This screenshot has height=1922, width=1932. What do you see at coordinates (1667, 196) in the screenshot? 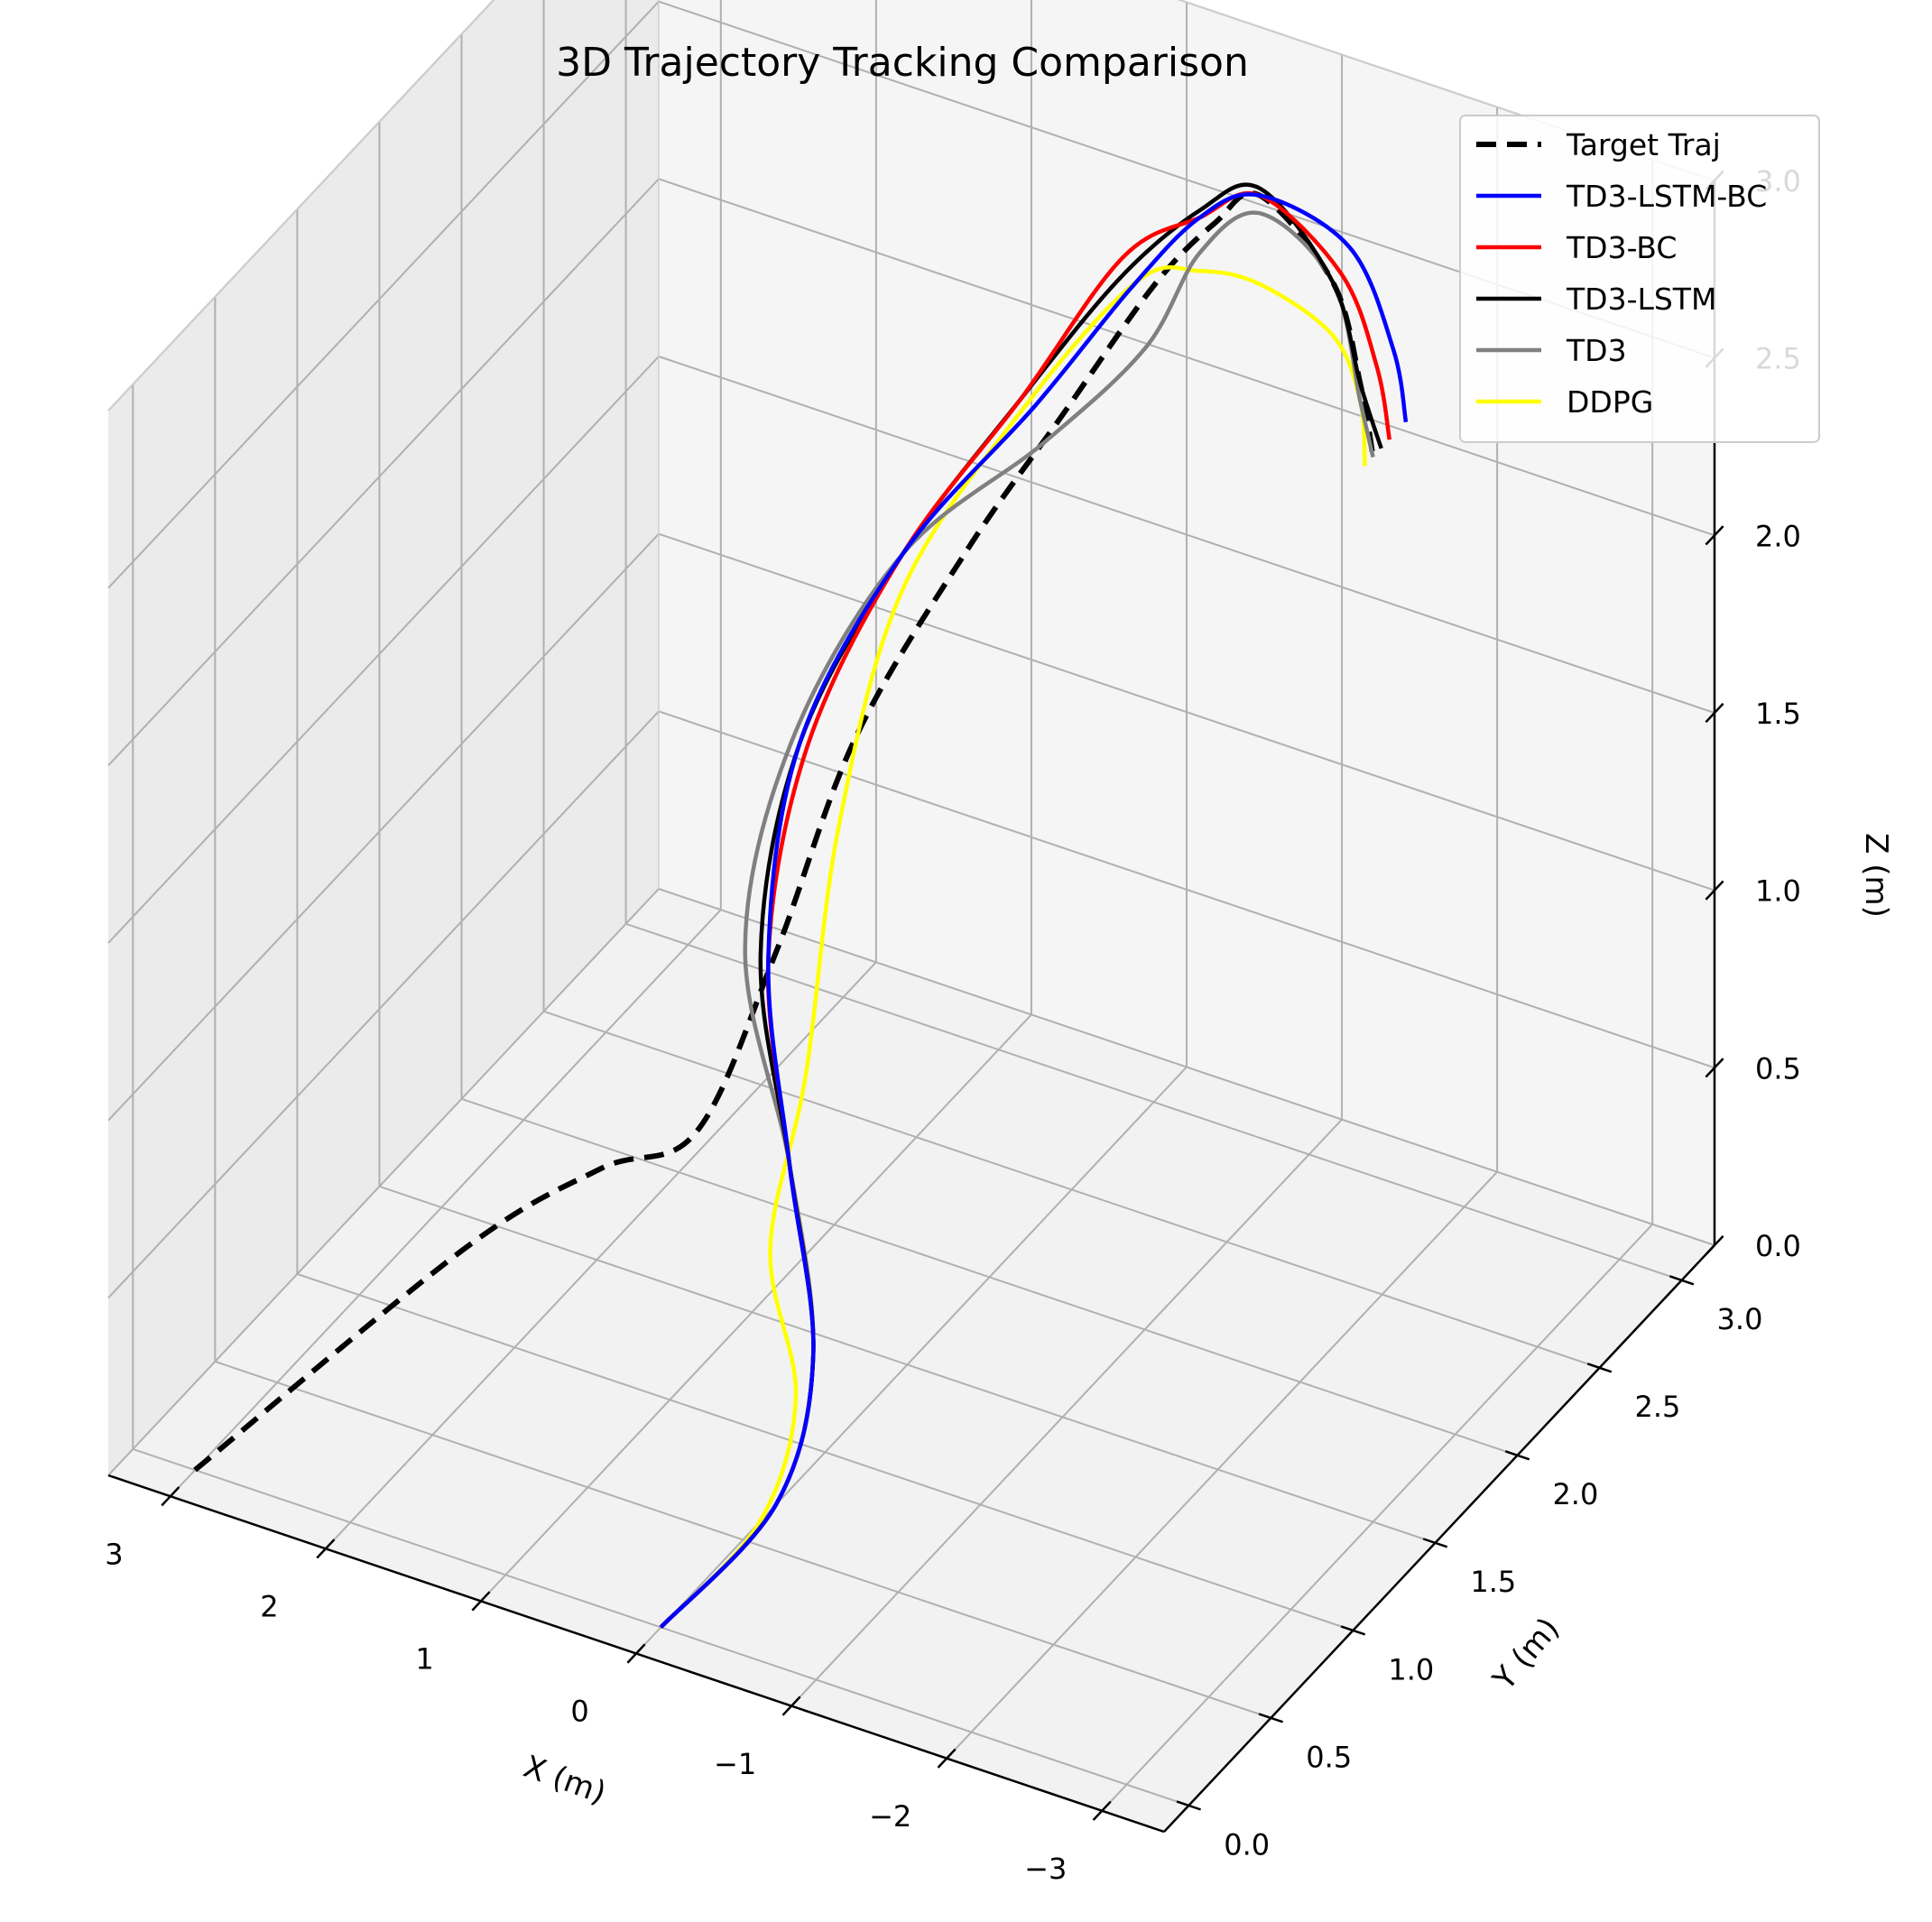
I see `legend-label-td3-lstm-bc: TD3-LSTM-BC` at bounding box center [1667, 196].